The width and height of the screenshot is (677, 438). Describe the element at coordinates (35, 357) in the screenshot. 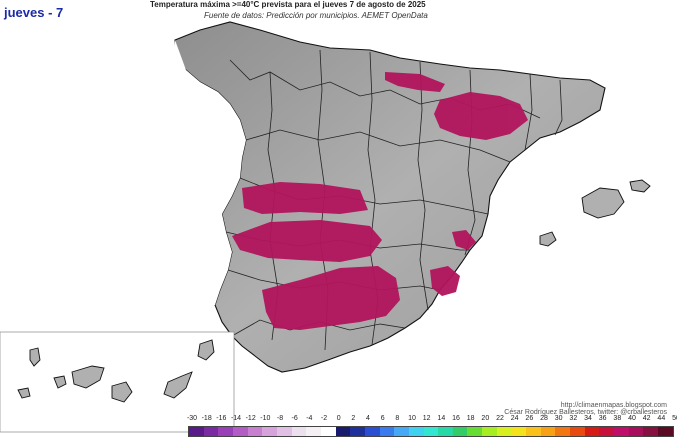

I see `la-palma` at that location.